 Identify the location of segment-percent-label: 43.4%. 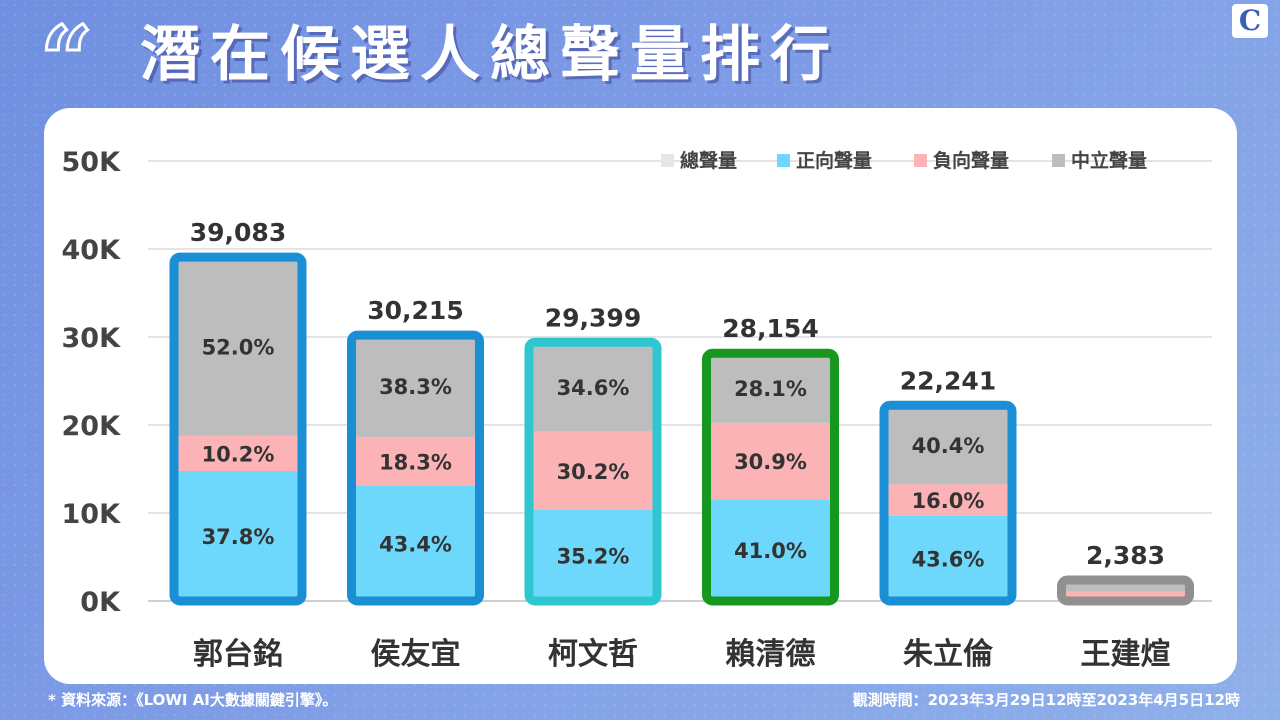
(415, 544).